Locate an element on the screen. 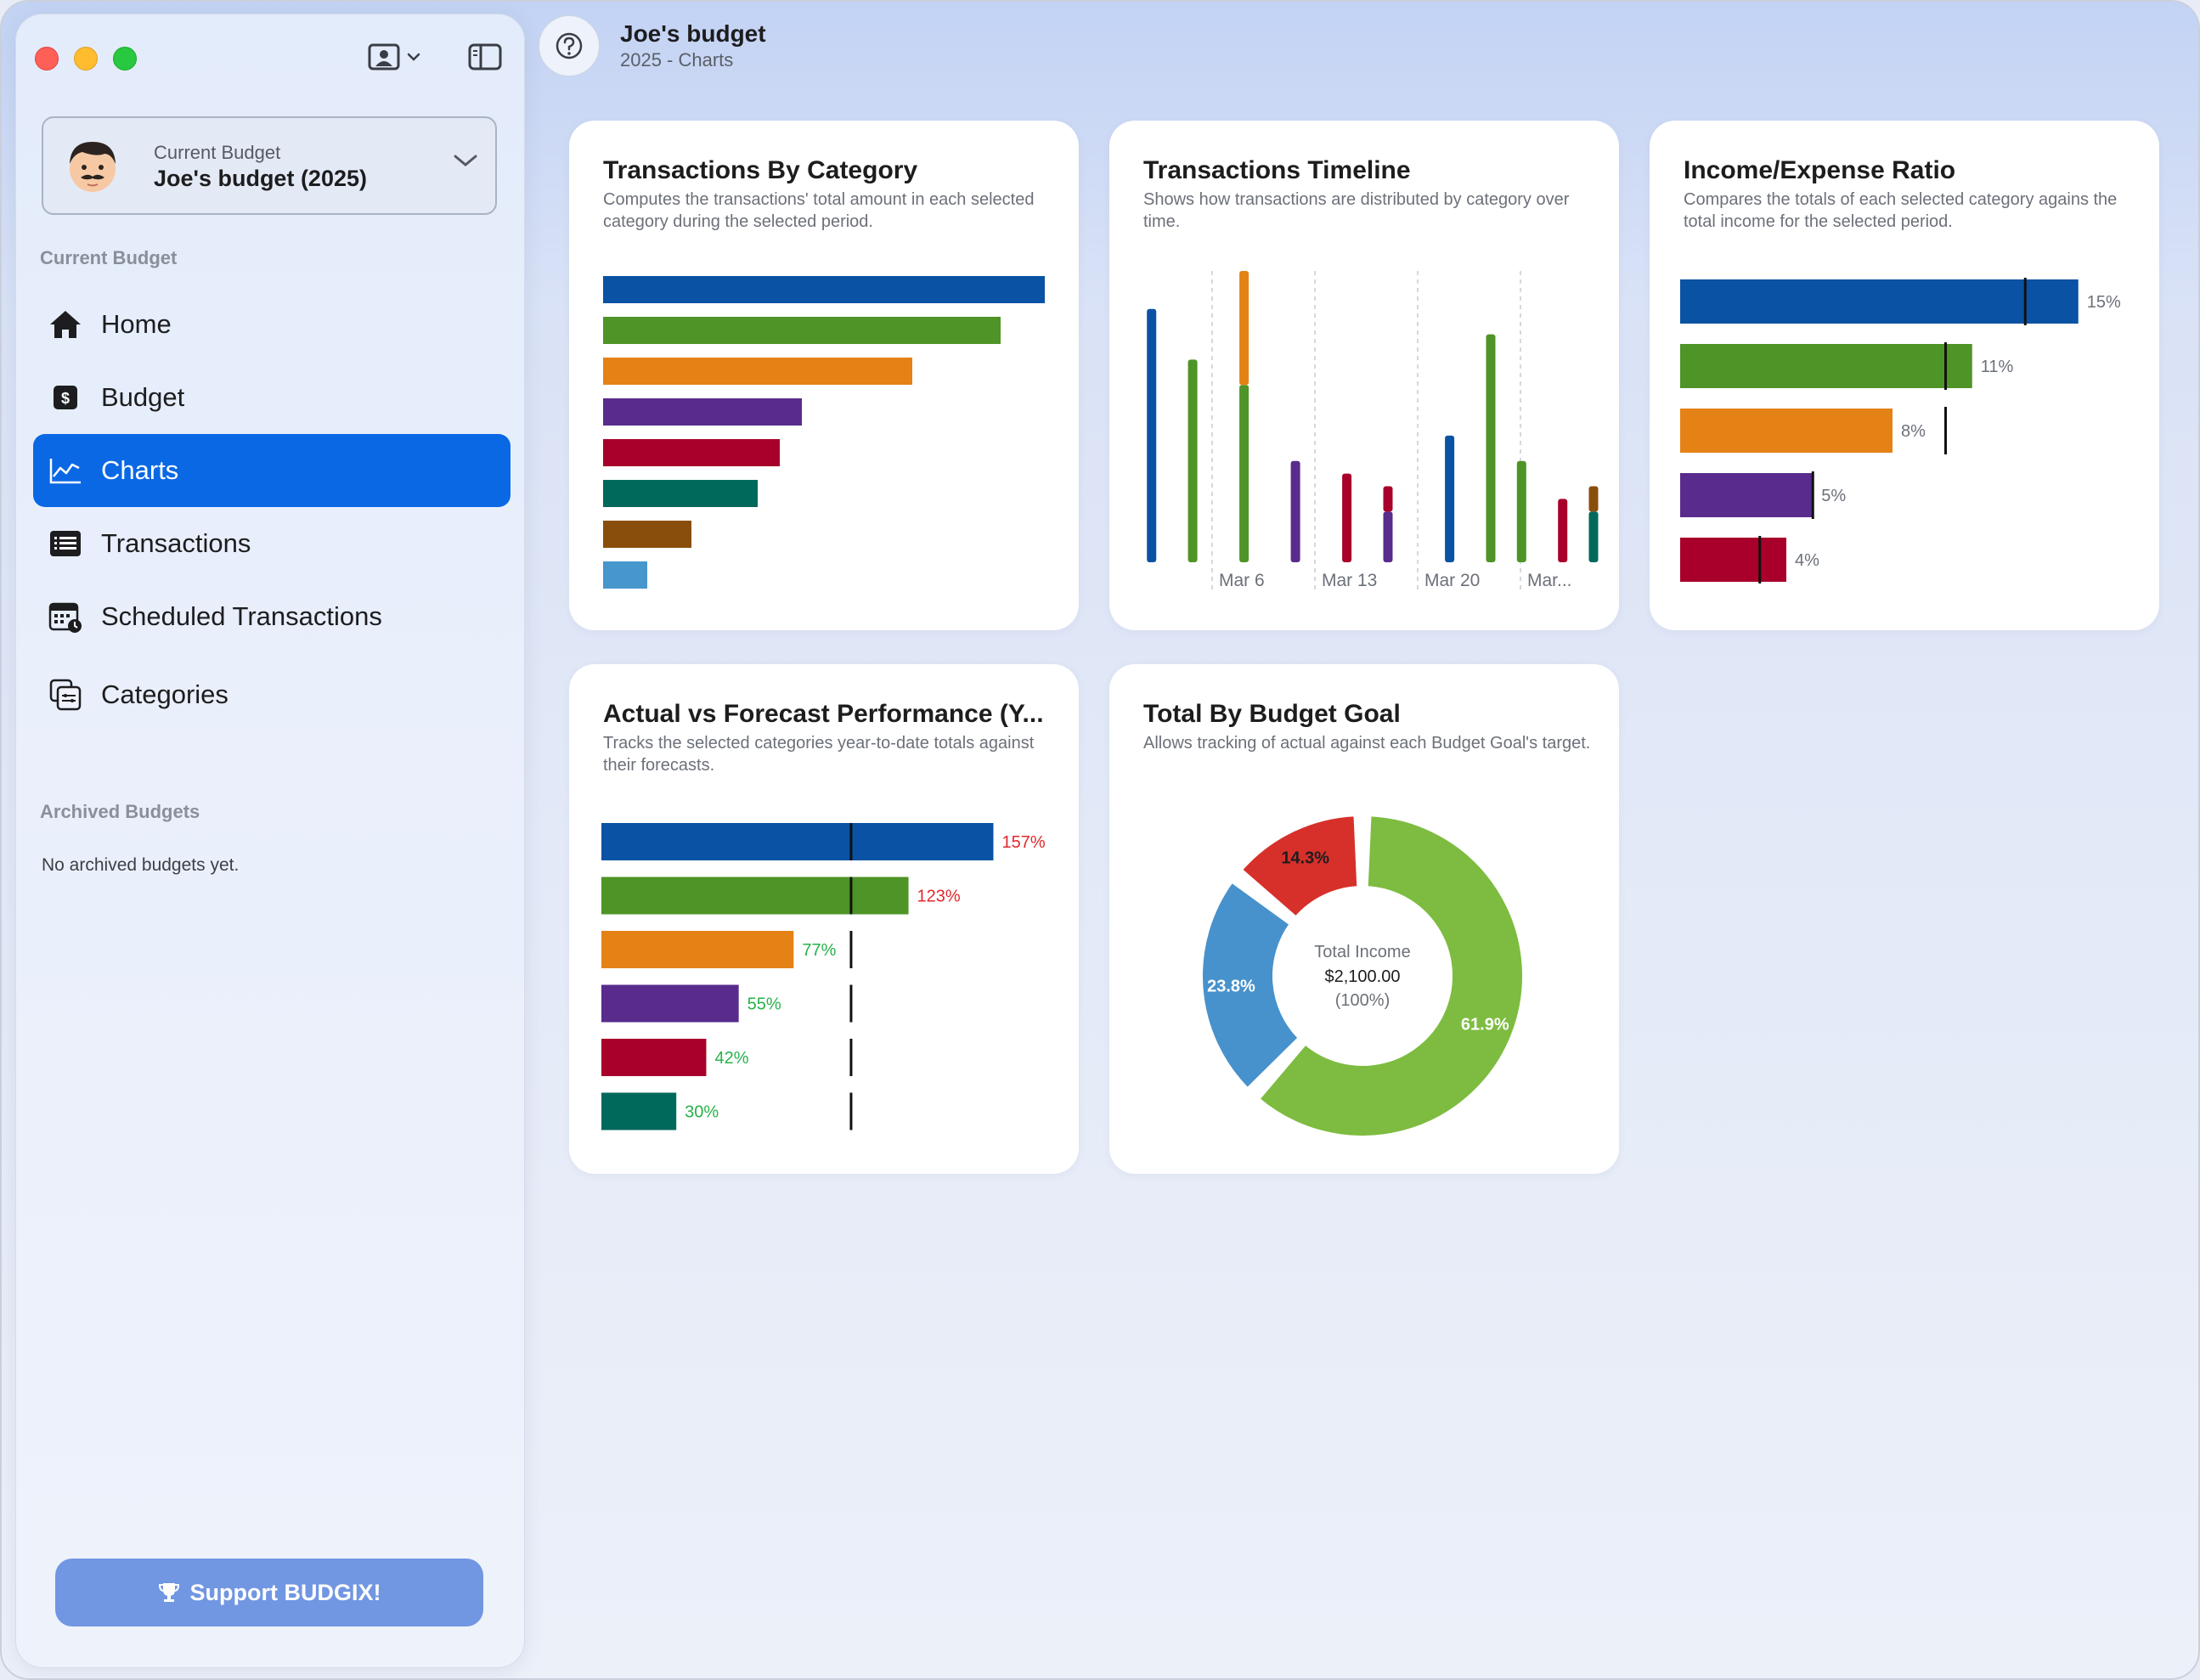  sidebar-item-label: Home is located at coordinates (136, 324).